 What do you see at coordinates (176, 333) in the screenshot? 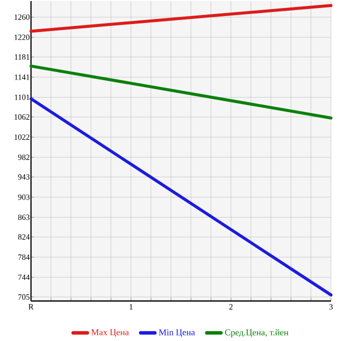
I see `legend-label: Min Цена` at bounding box center [176, 333].